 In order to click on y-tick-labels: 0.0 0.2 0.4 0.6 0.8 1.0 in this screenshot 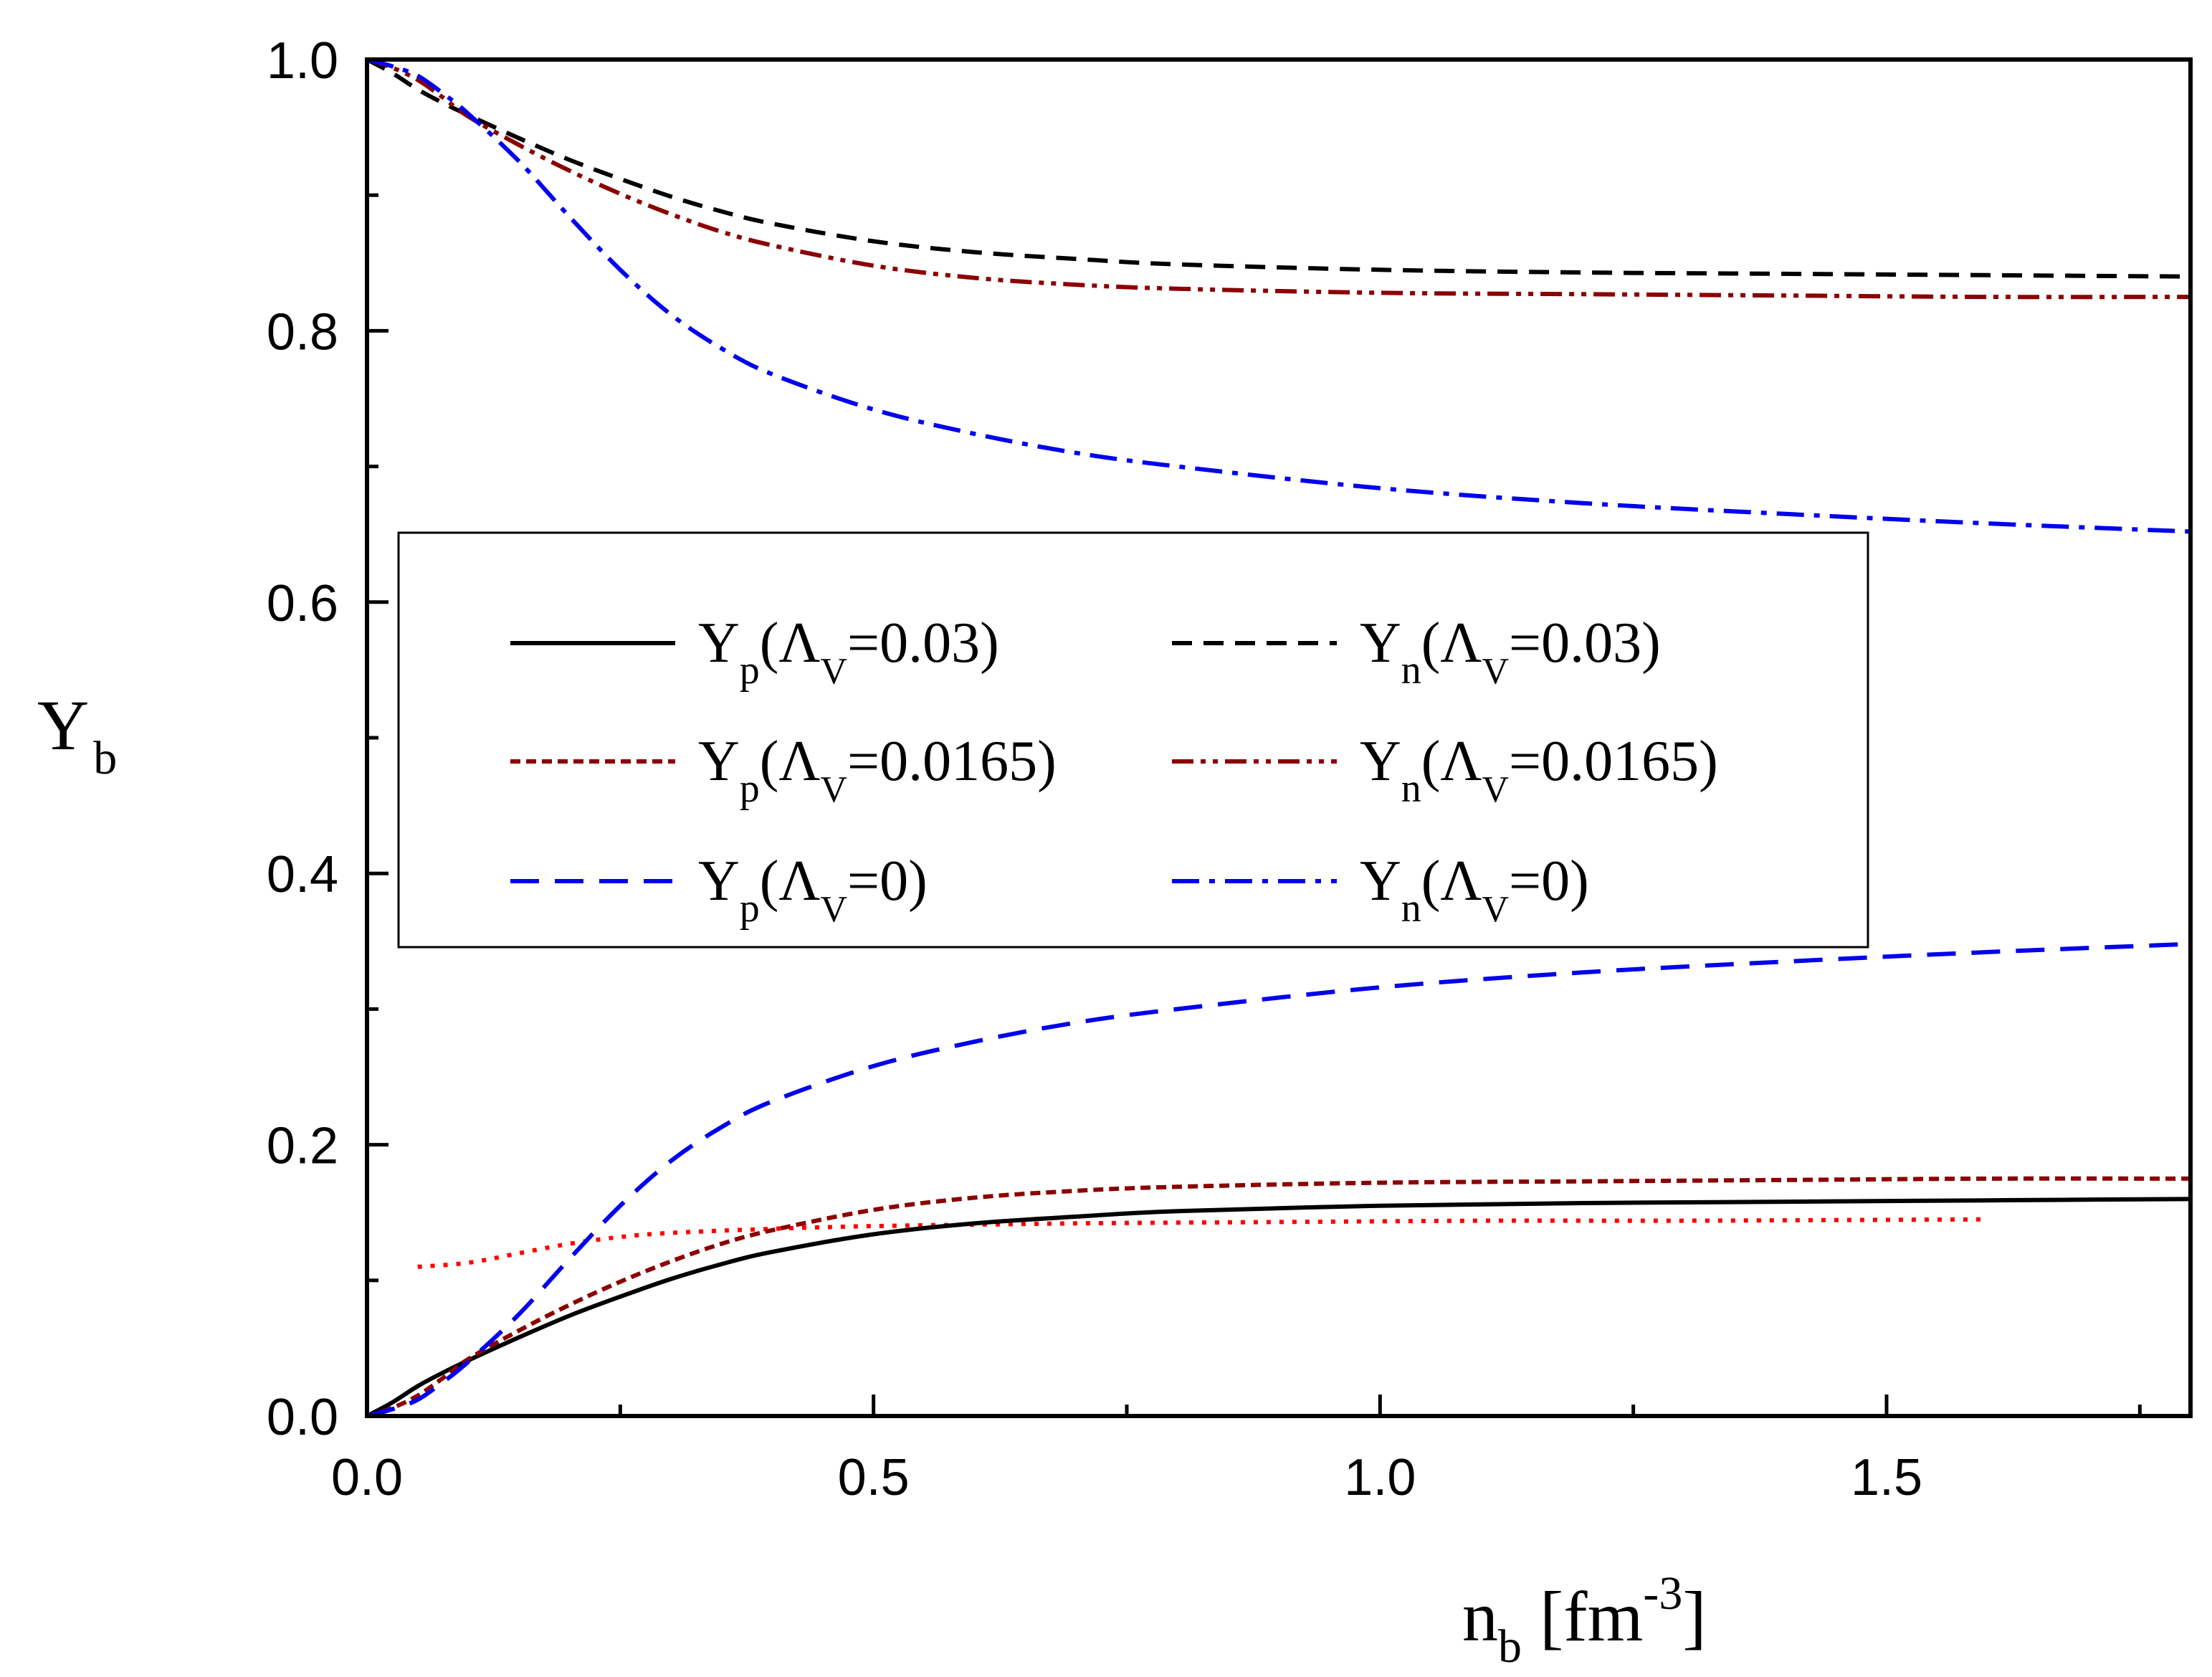, I will do `click(303, 739)`.